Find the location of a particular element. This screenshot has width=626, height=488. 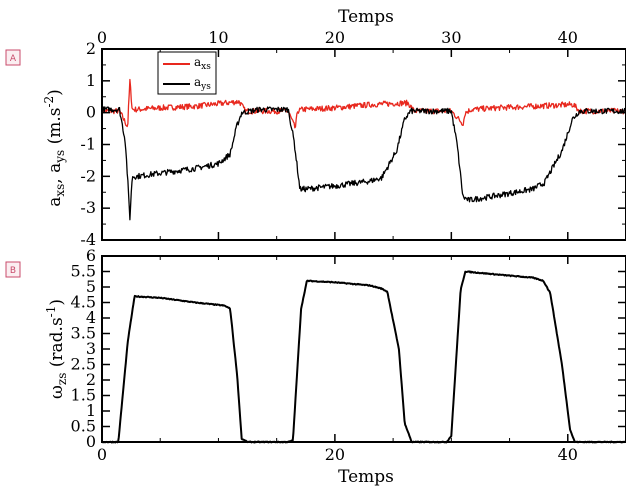

panel-a-top-xlabel: Temps is located at coordinates (366, 17).